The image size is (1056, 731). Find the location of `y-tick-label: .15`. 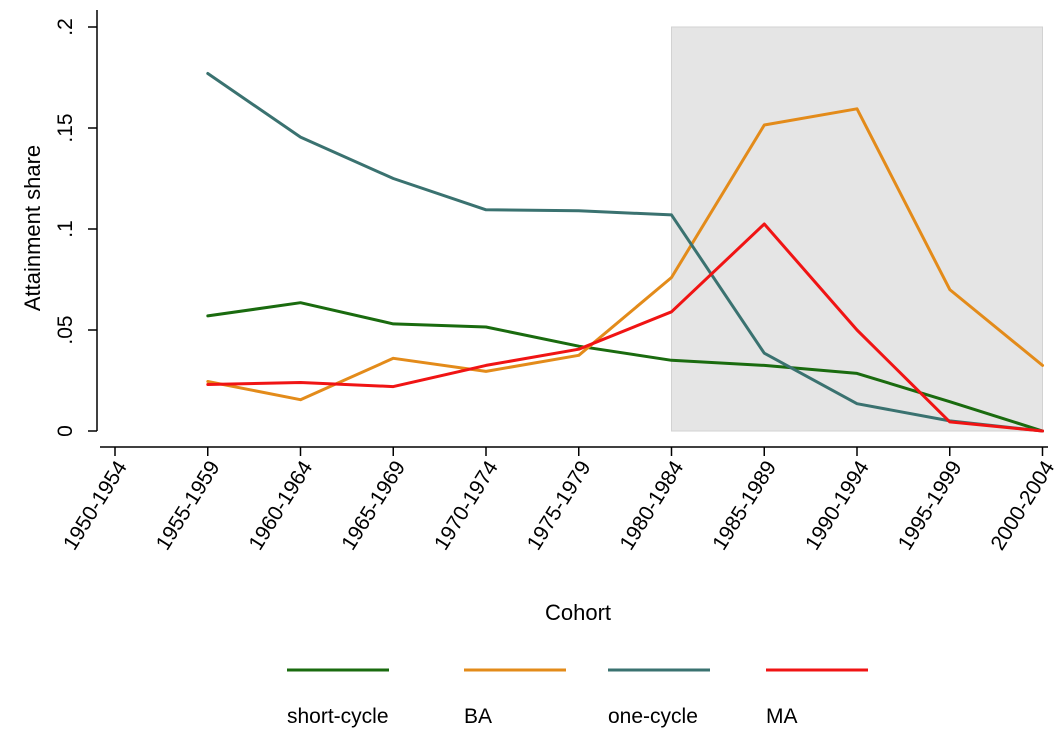

y-tick-label: .15 is located at coordinates (65, 127).